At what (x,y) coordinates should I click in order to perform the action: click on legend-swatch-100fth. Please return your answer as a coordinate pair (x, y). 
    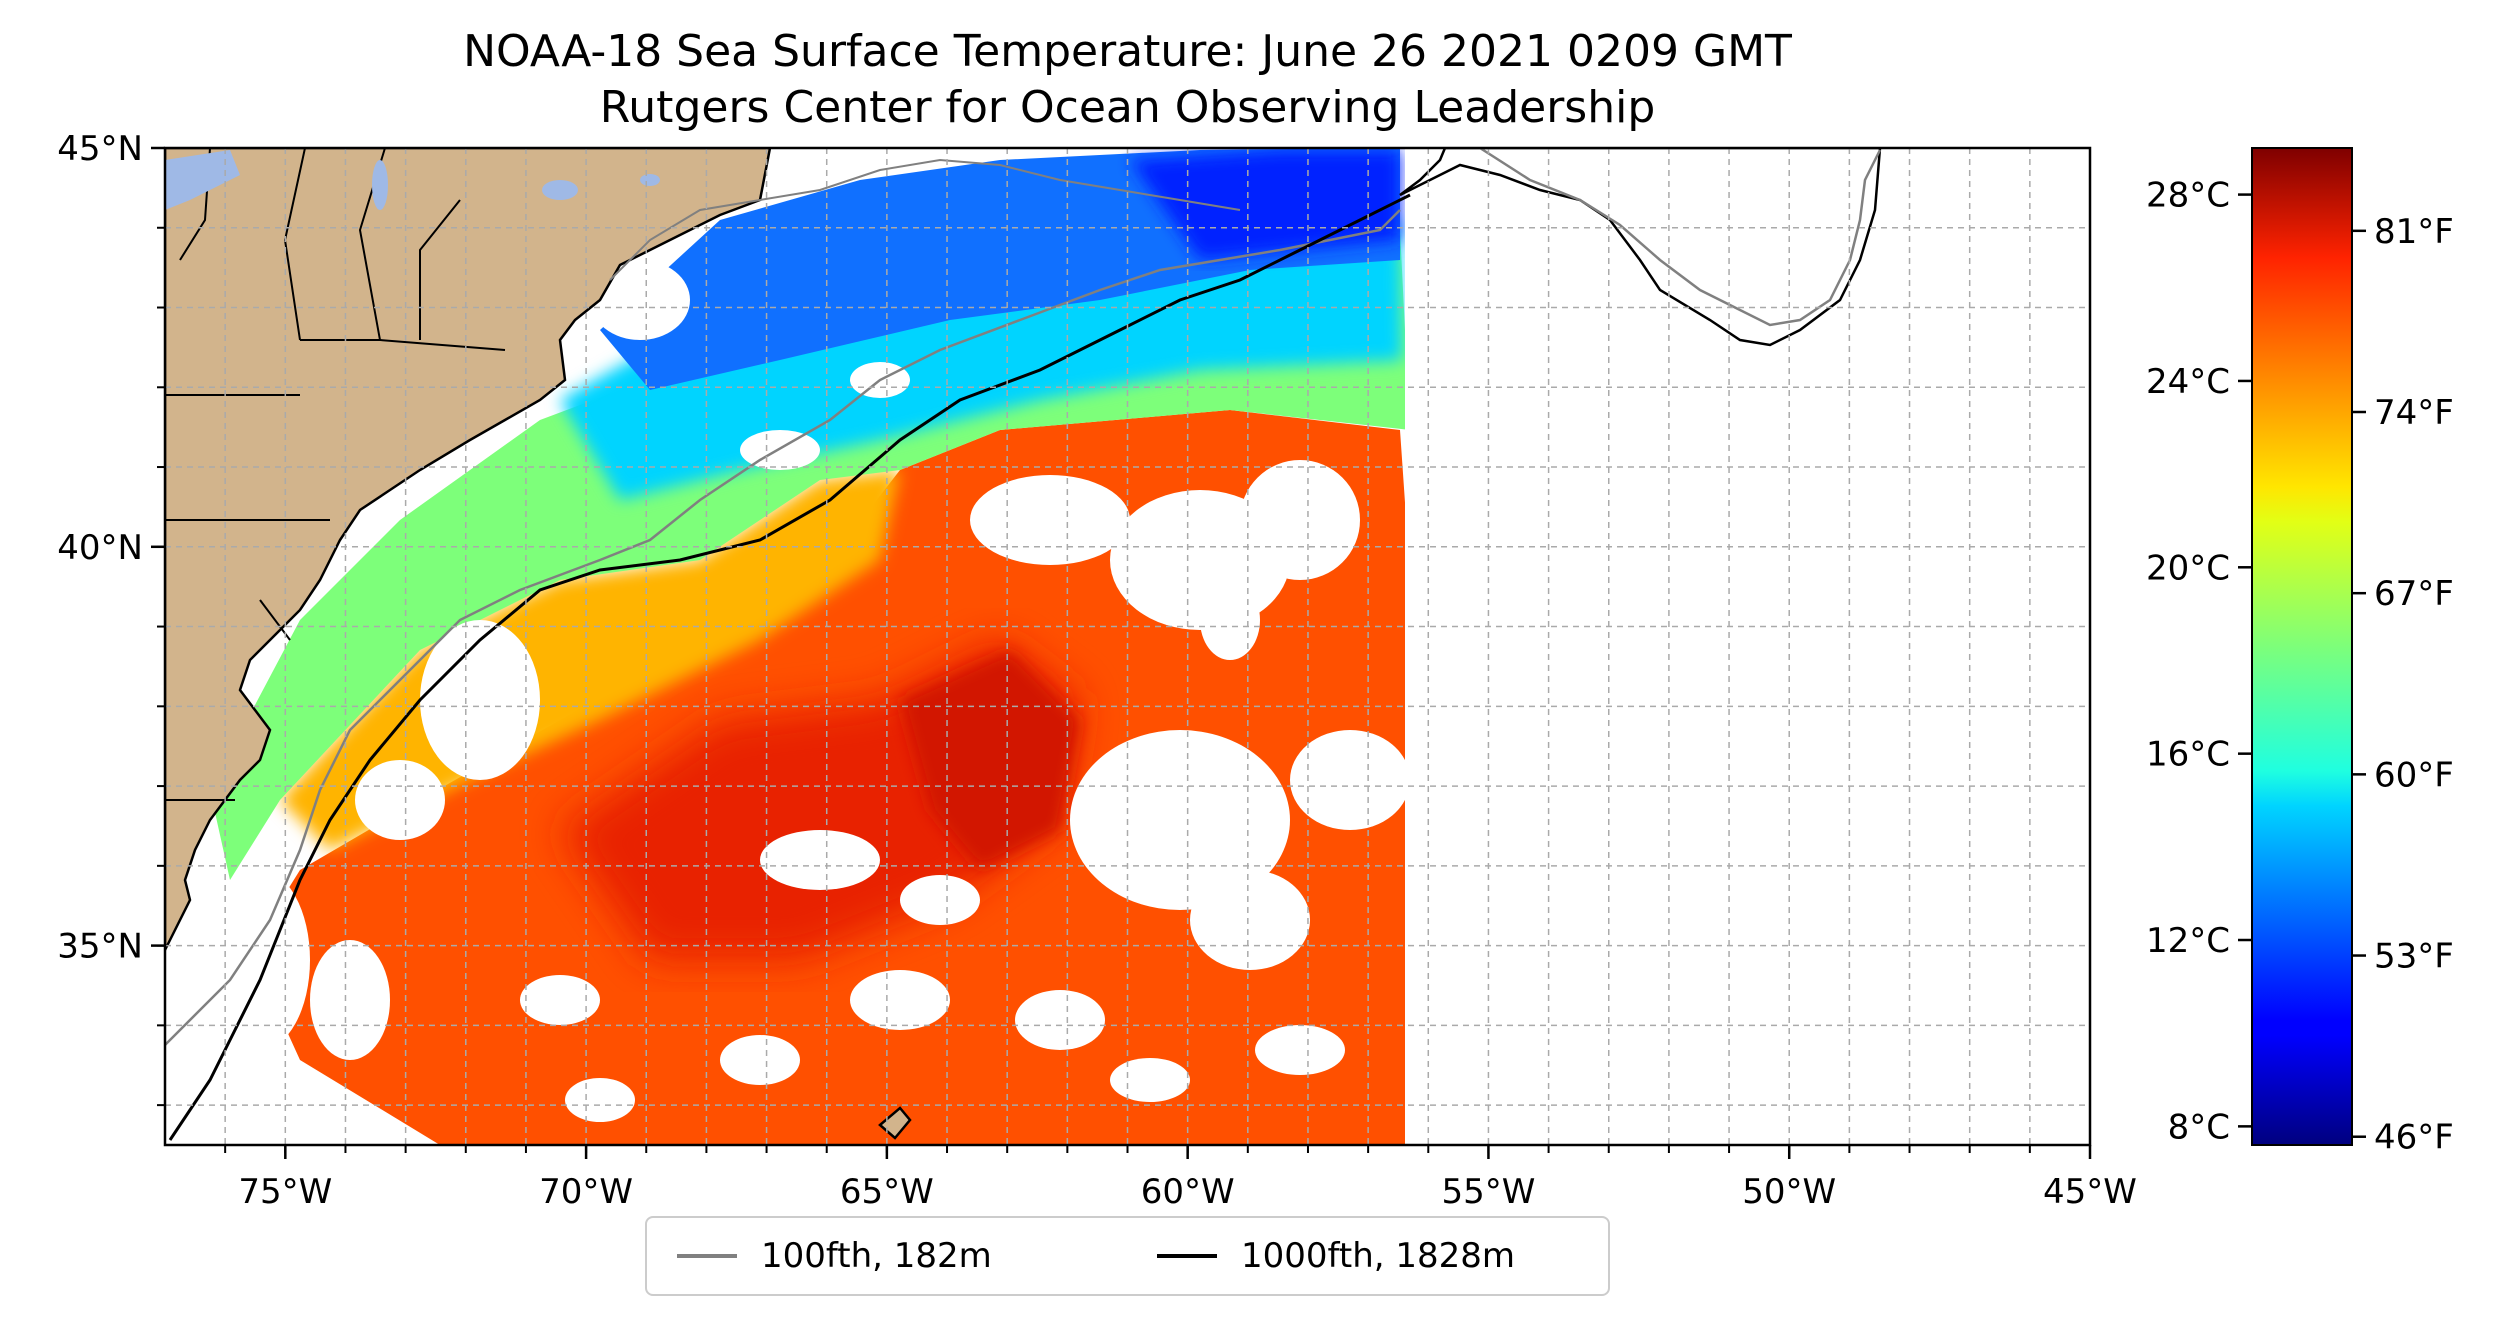
    Looking at the image, I should click on (707, 1256).